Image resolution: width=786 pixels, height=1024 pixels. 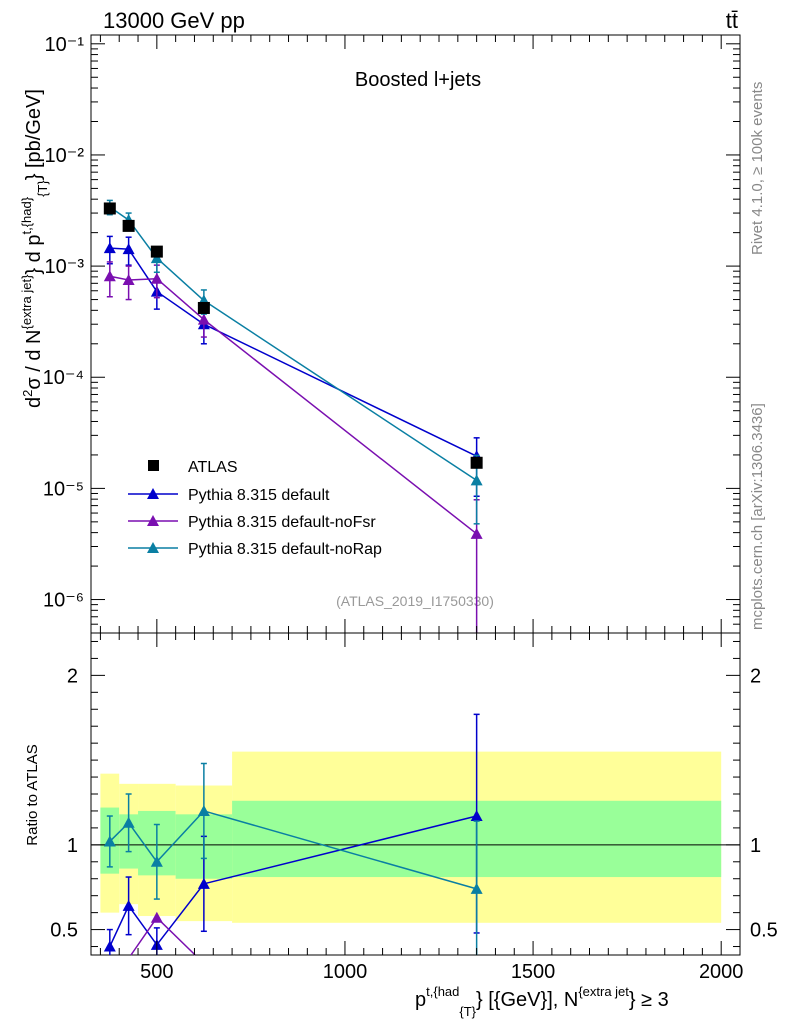 I want to click on ratio-y-tick-label-right: 2, so click(x=755, y=676).